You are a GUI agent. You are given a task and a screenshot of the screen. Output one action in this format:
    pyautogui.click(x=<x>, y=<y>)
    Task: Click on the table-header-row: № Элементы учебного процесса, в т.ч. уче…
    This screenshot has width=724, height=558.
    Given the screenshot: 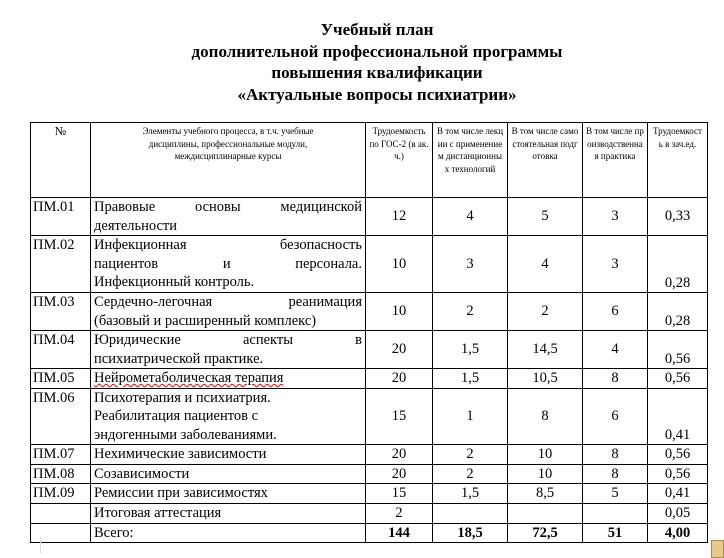 What is the action you would take?
    pyautogui.click(x=369, y=160)
    